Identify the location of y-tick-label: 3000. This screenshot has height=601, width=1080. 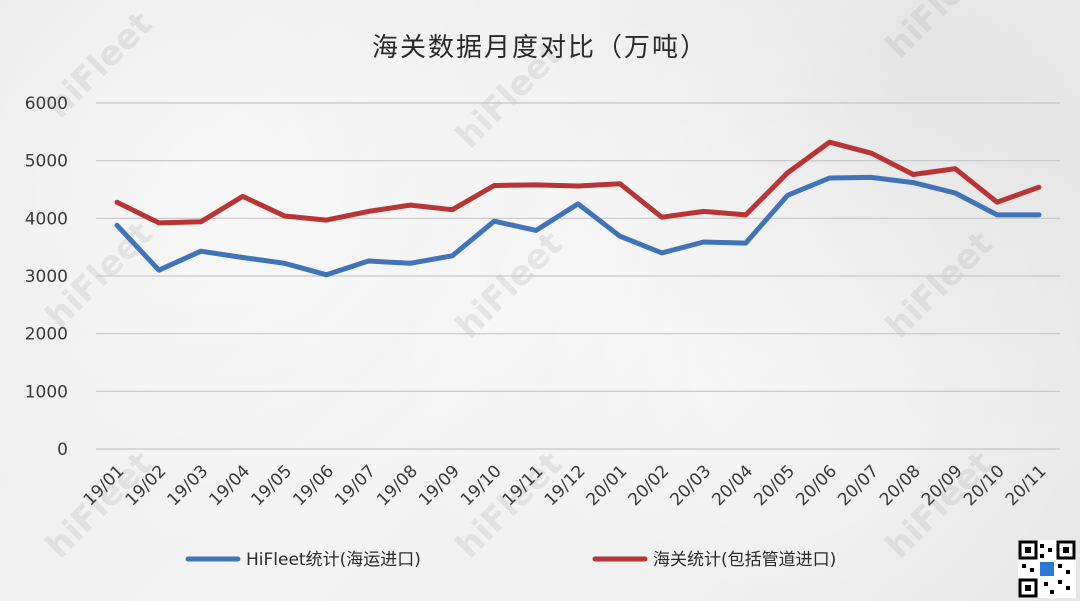
(46, 277).